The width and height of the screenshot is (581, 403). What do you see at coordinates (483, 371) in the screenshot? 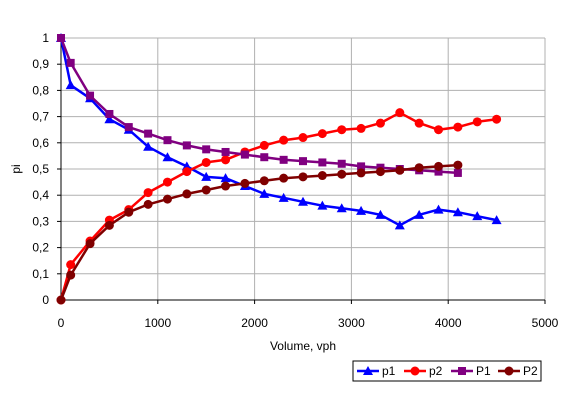
I see `legend-label: P1` at bounding box center [483, 371].